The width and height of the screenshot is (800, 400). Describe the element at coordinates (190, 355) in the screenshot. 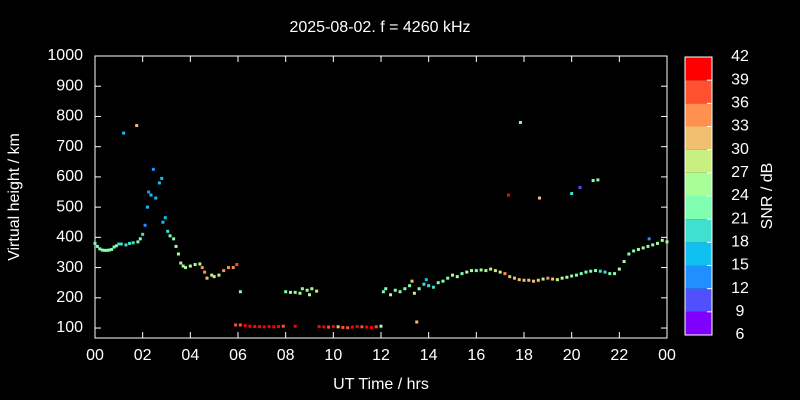

I see `x-tick-label: 04` at that location.